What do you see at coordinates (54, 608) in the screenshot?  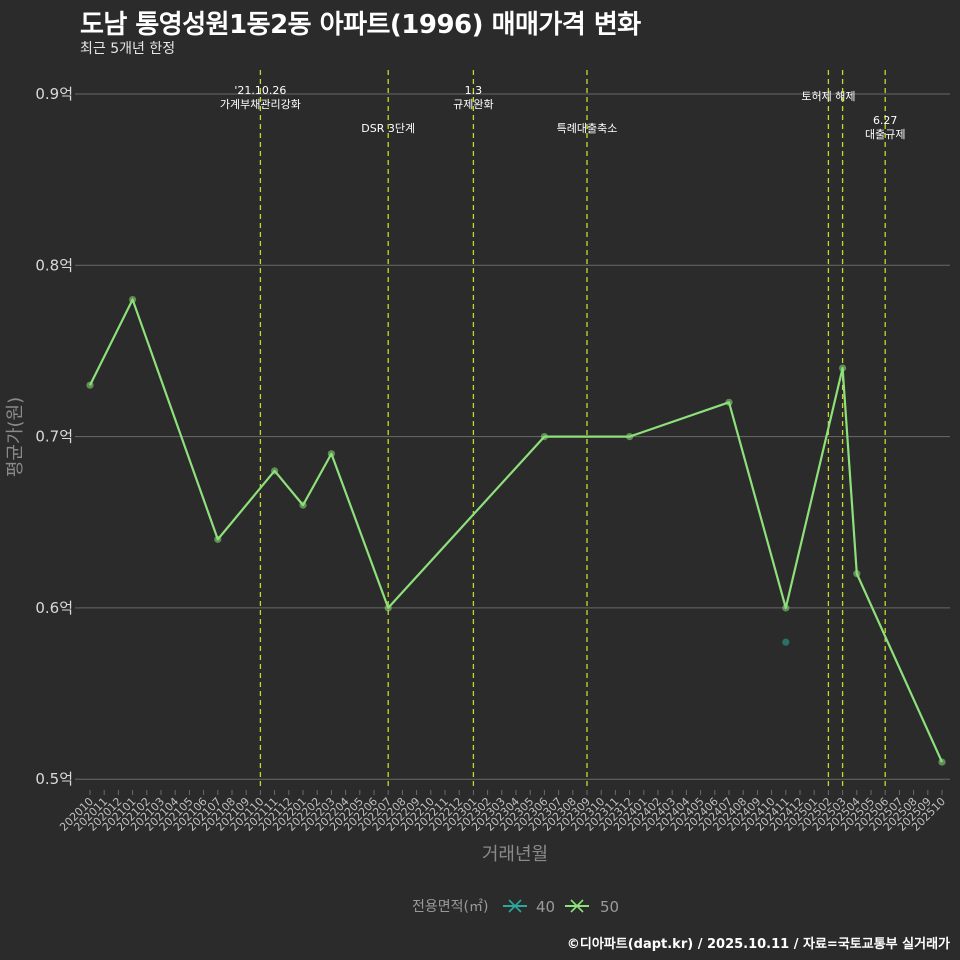 I see `y-tick-label-1: 0.6억` at bounding box center [54, 608].